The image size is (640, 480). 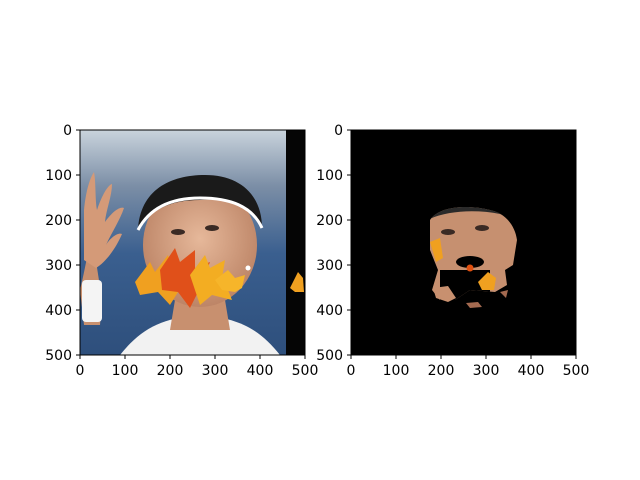 What do you see at coordinates (305, 371) in the screenshot?
I see `left-x-tick-label: 500` at bounding box center [305, 371].